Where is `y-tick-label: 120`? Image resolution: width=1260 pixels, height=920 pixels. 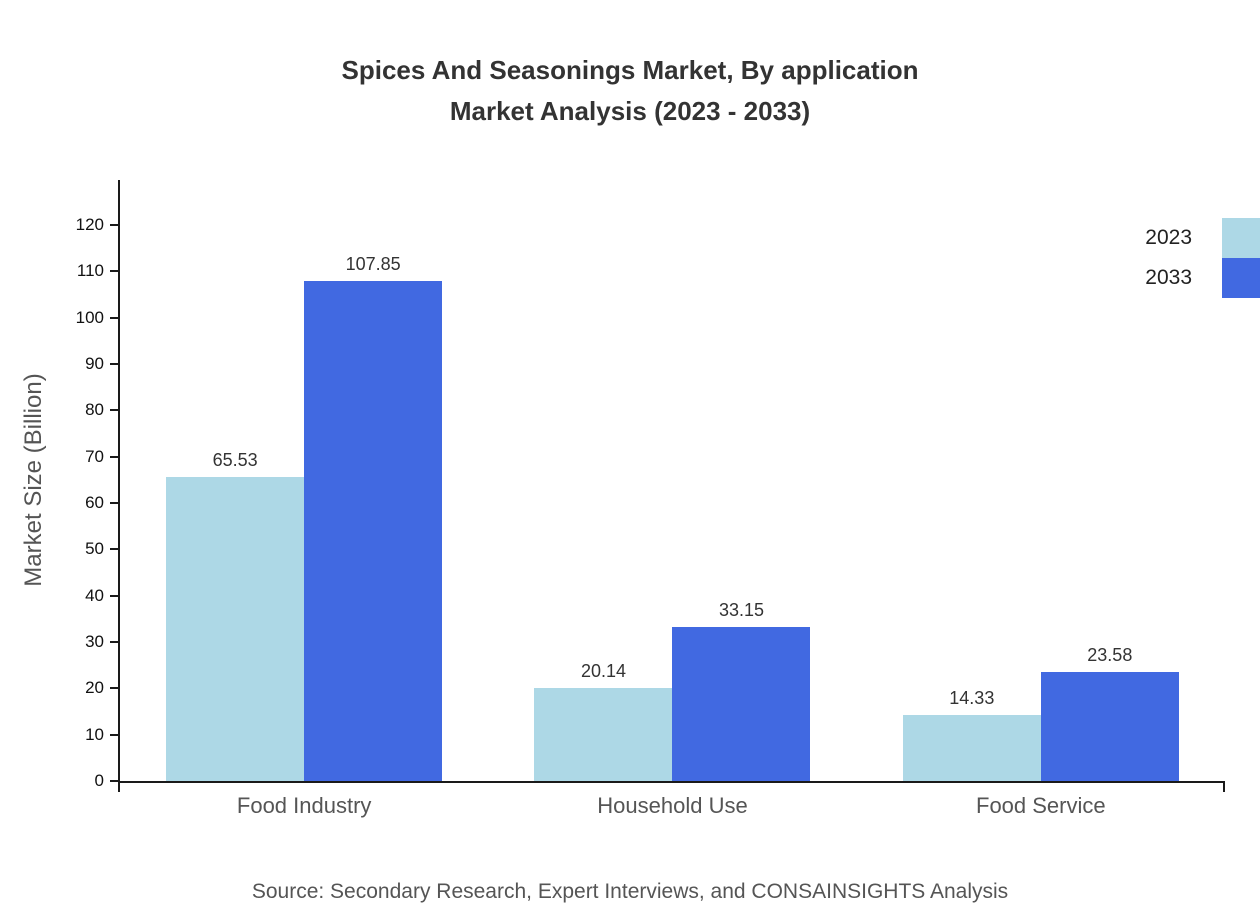
y-tick-label: 120 is located at coordinates (89, 224).